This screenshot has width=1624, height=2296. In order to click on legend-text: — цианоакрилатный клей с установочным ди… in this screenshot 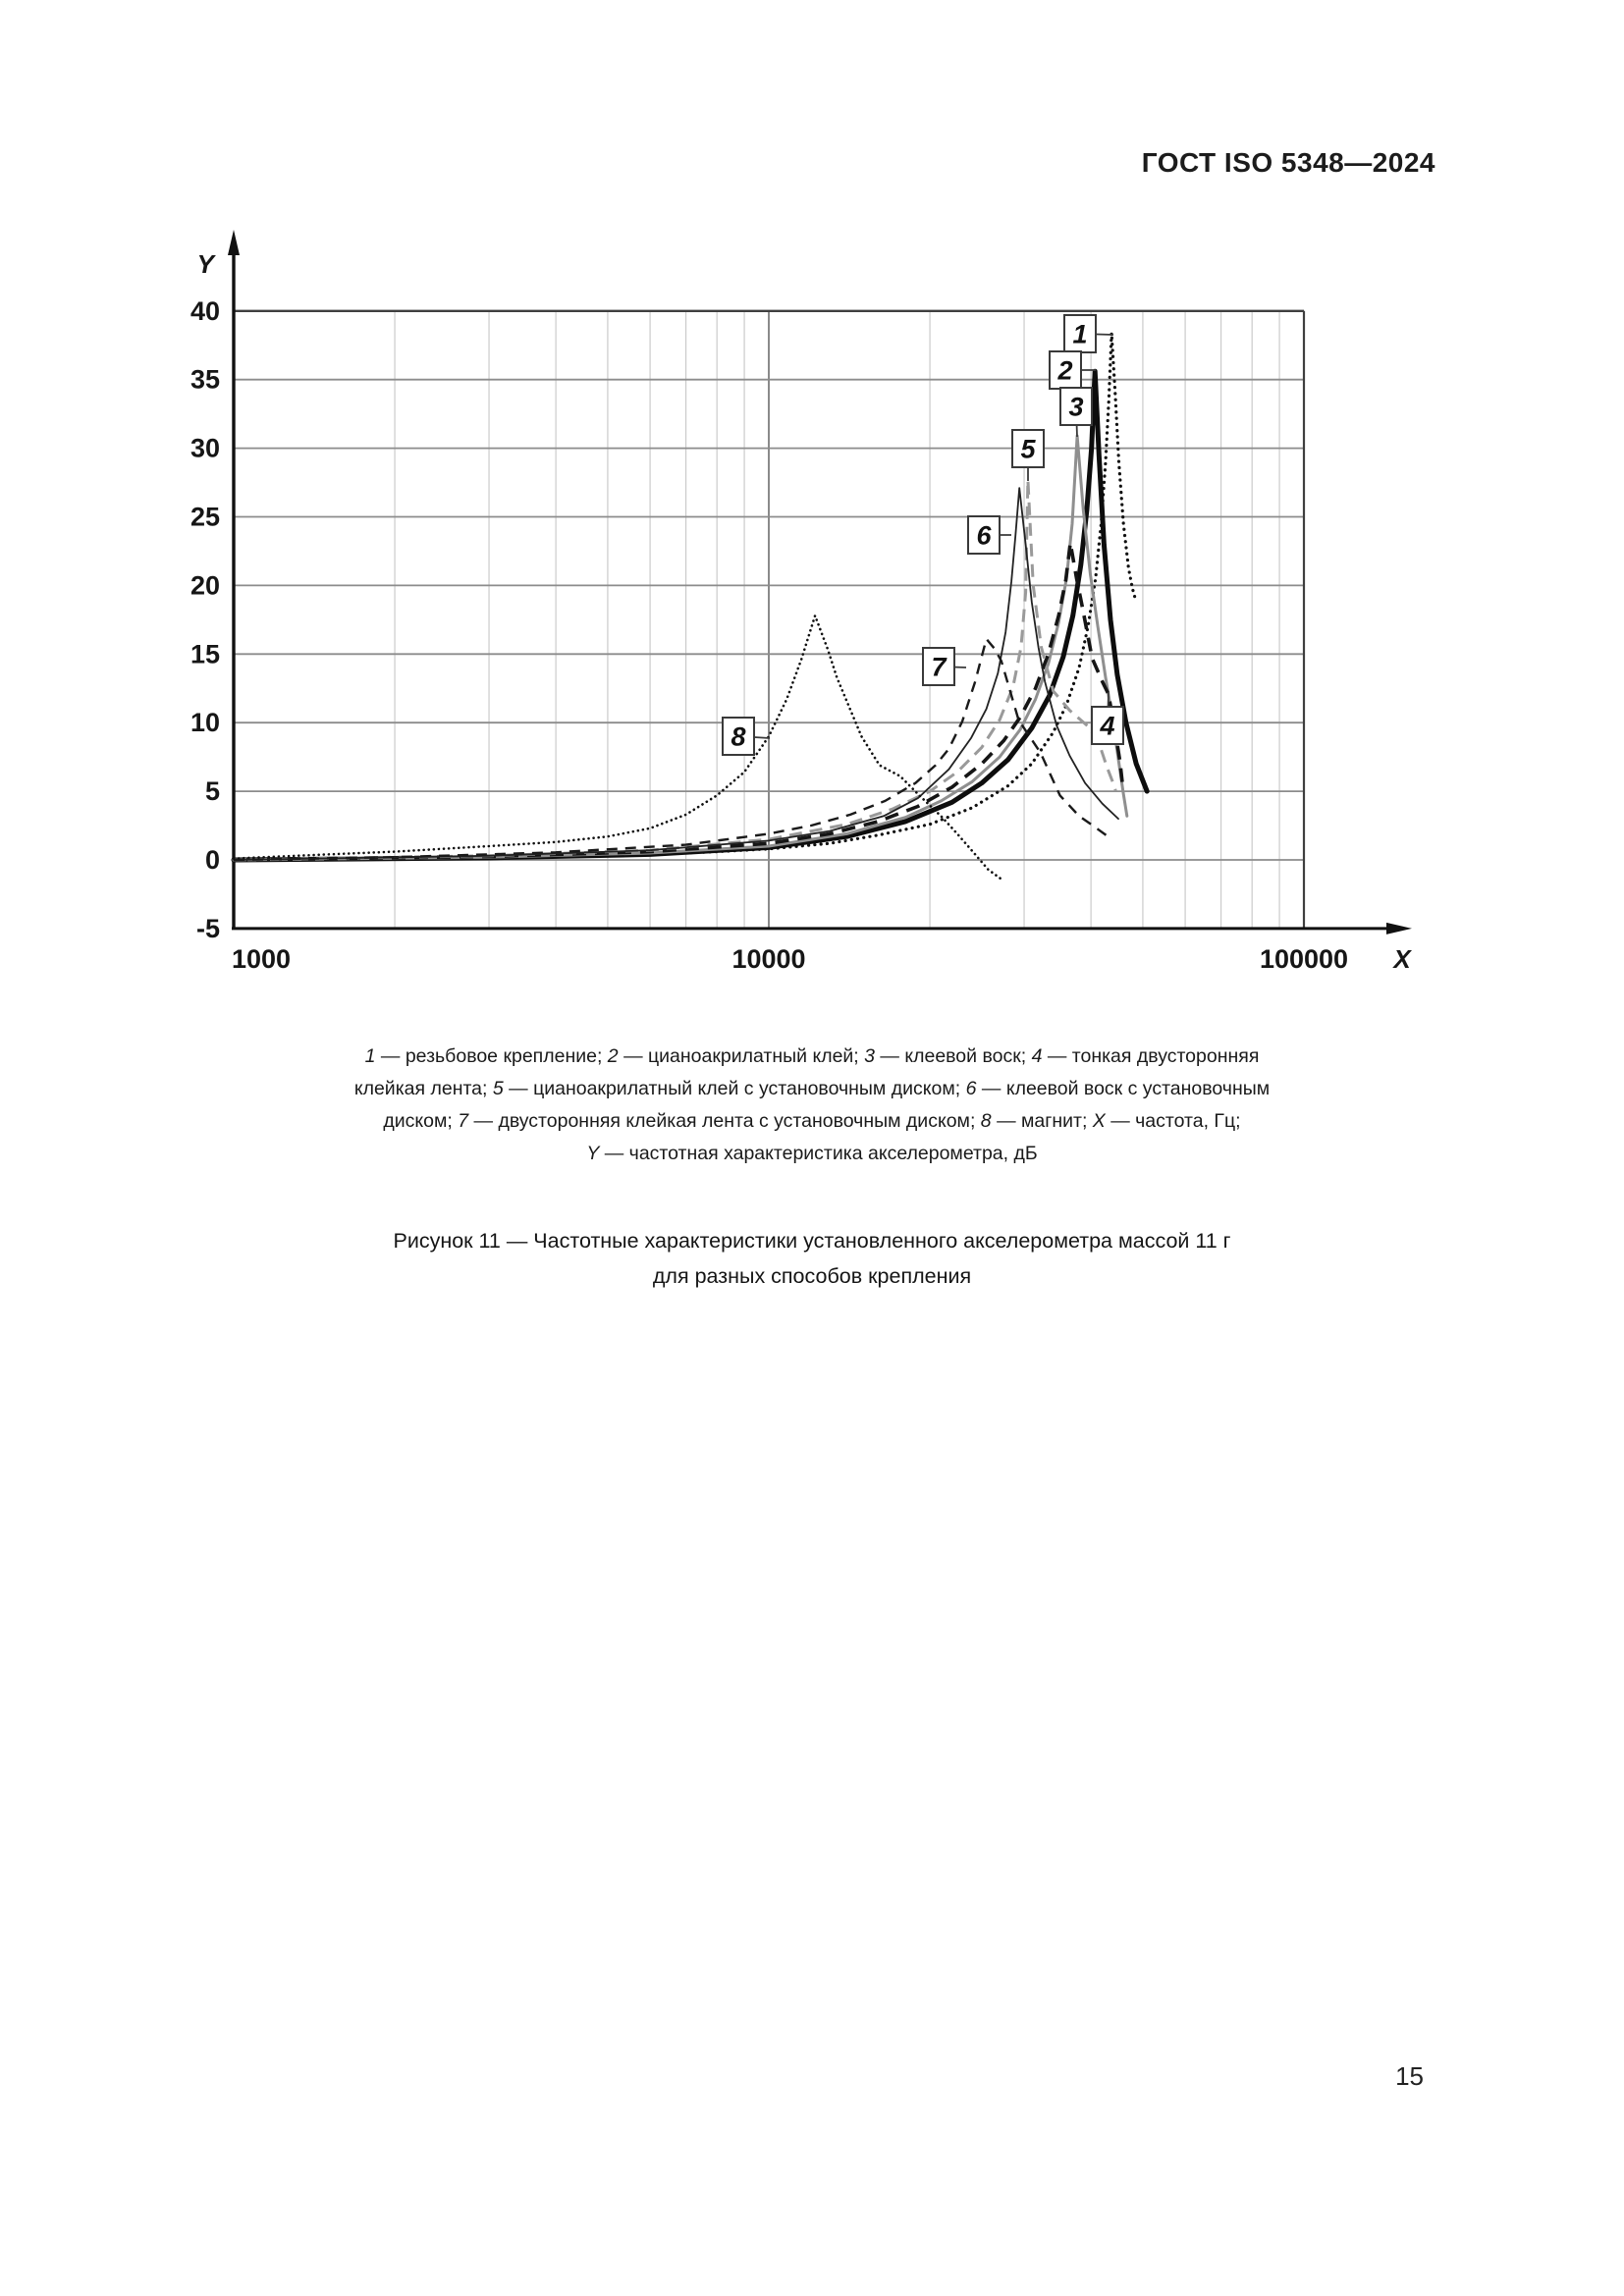, I will do `click(734, 1088)`.